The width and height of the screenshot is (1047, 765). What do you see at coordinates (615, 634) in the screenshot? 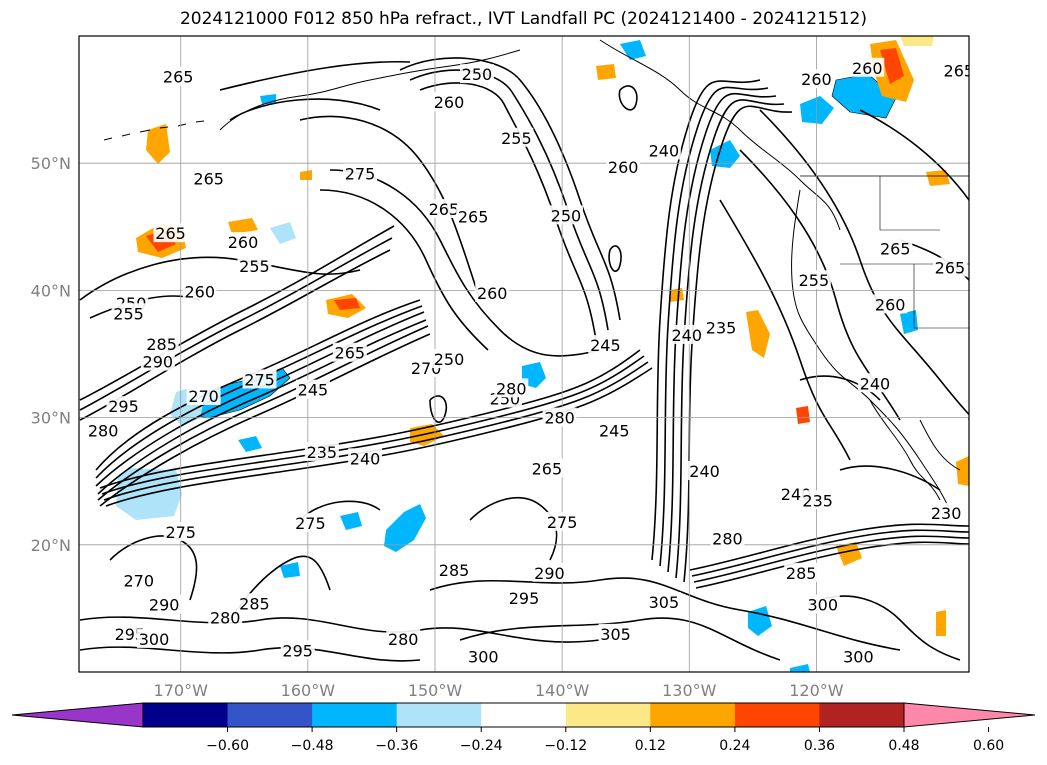
I see `contour-label: 305` at bounding box center [615, 634].